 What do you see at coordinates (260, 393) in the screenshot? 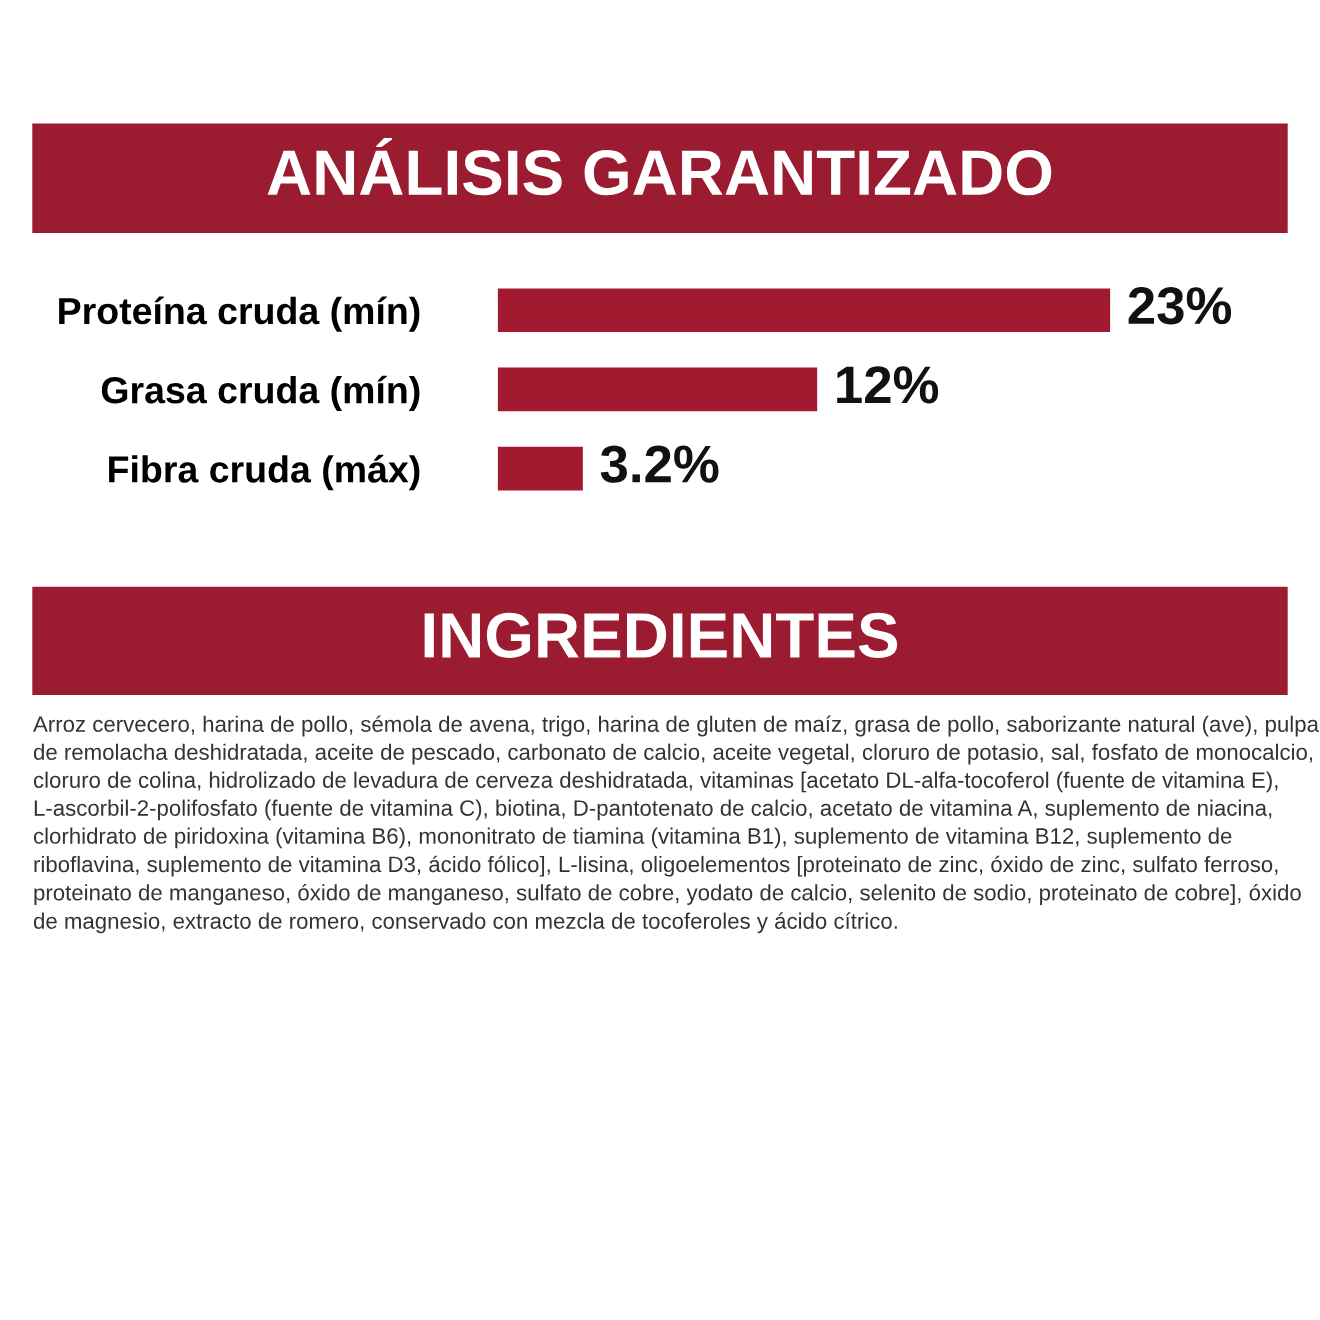
I see `y-tick-label: Grasa cruda (mín)` at bounding box center [260, 393].